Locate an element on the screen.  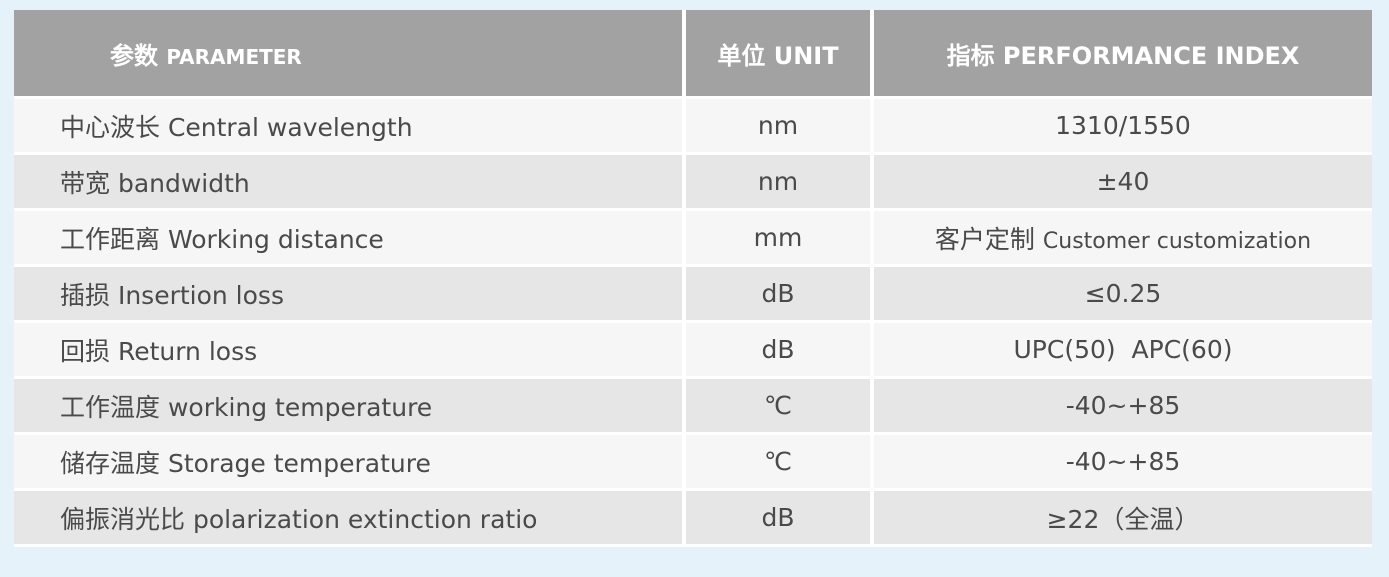
param-cell: 回损 Return loss is located at coordinates (350, 351).